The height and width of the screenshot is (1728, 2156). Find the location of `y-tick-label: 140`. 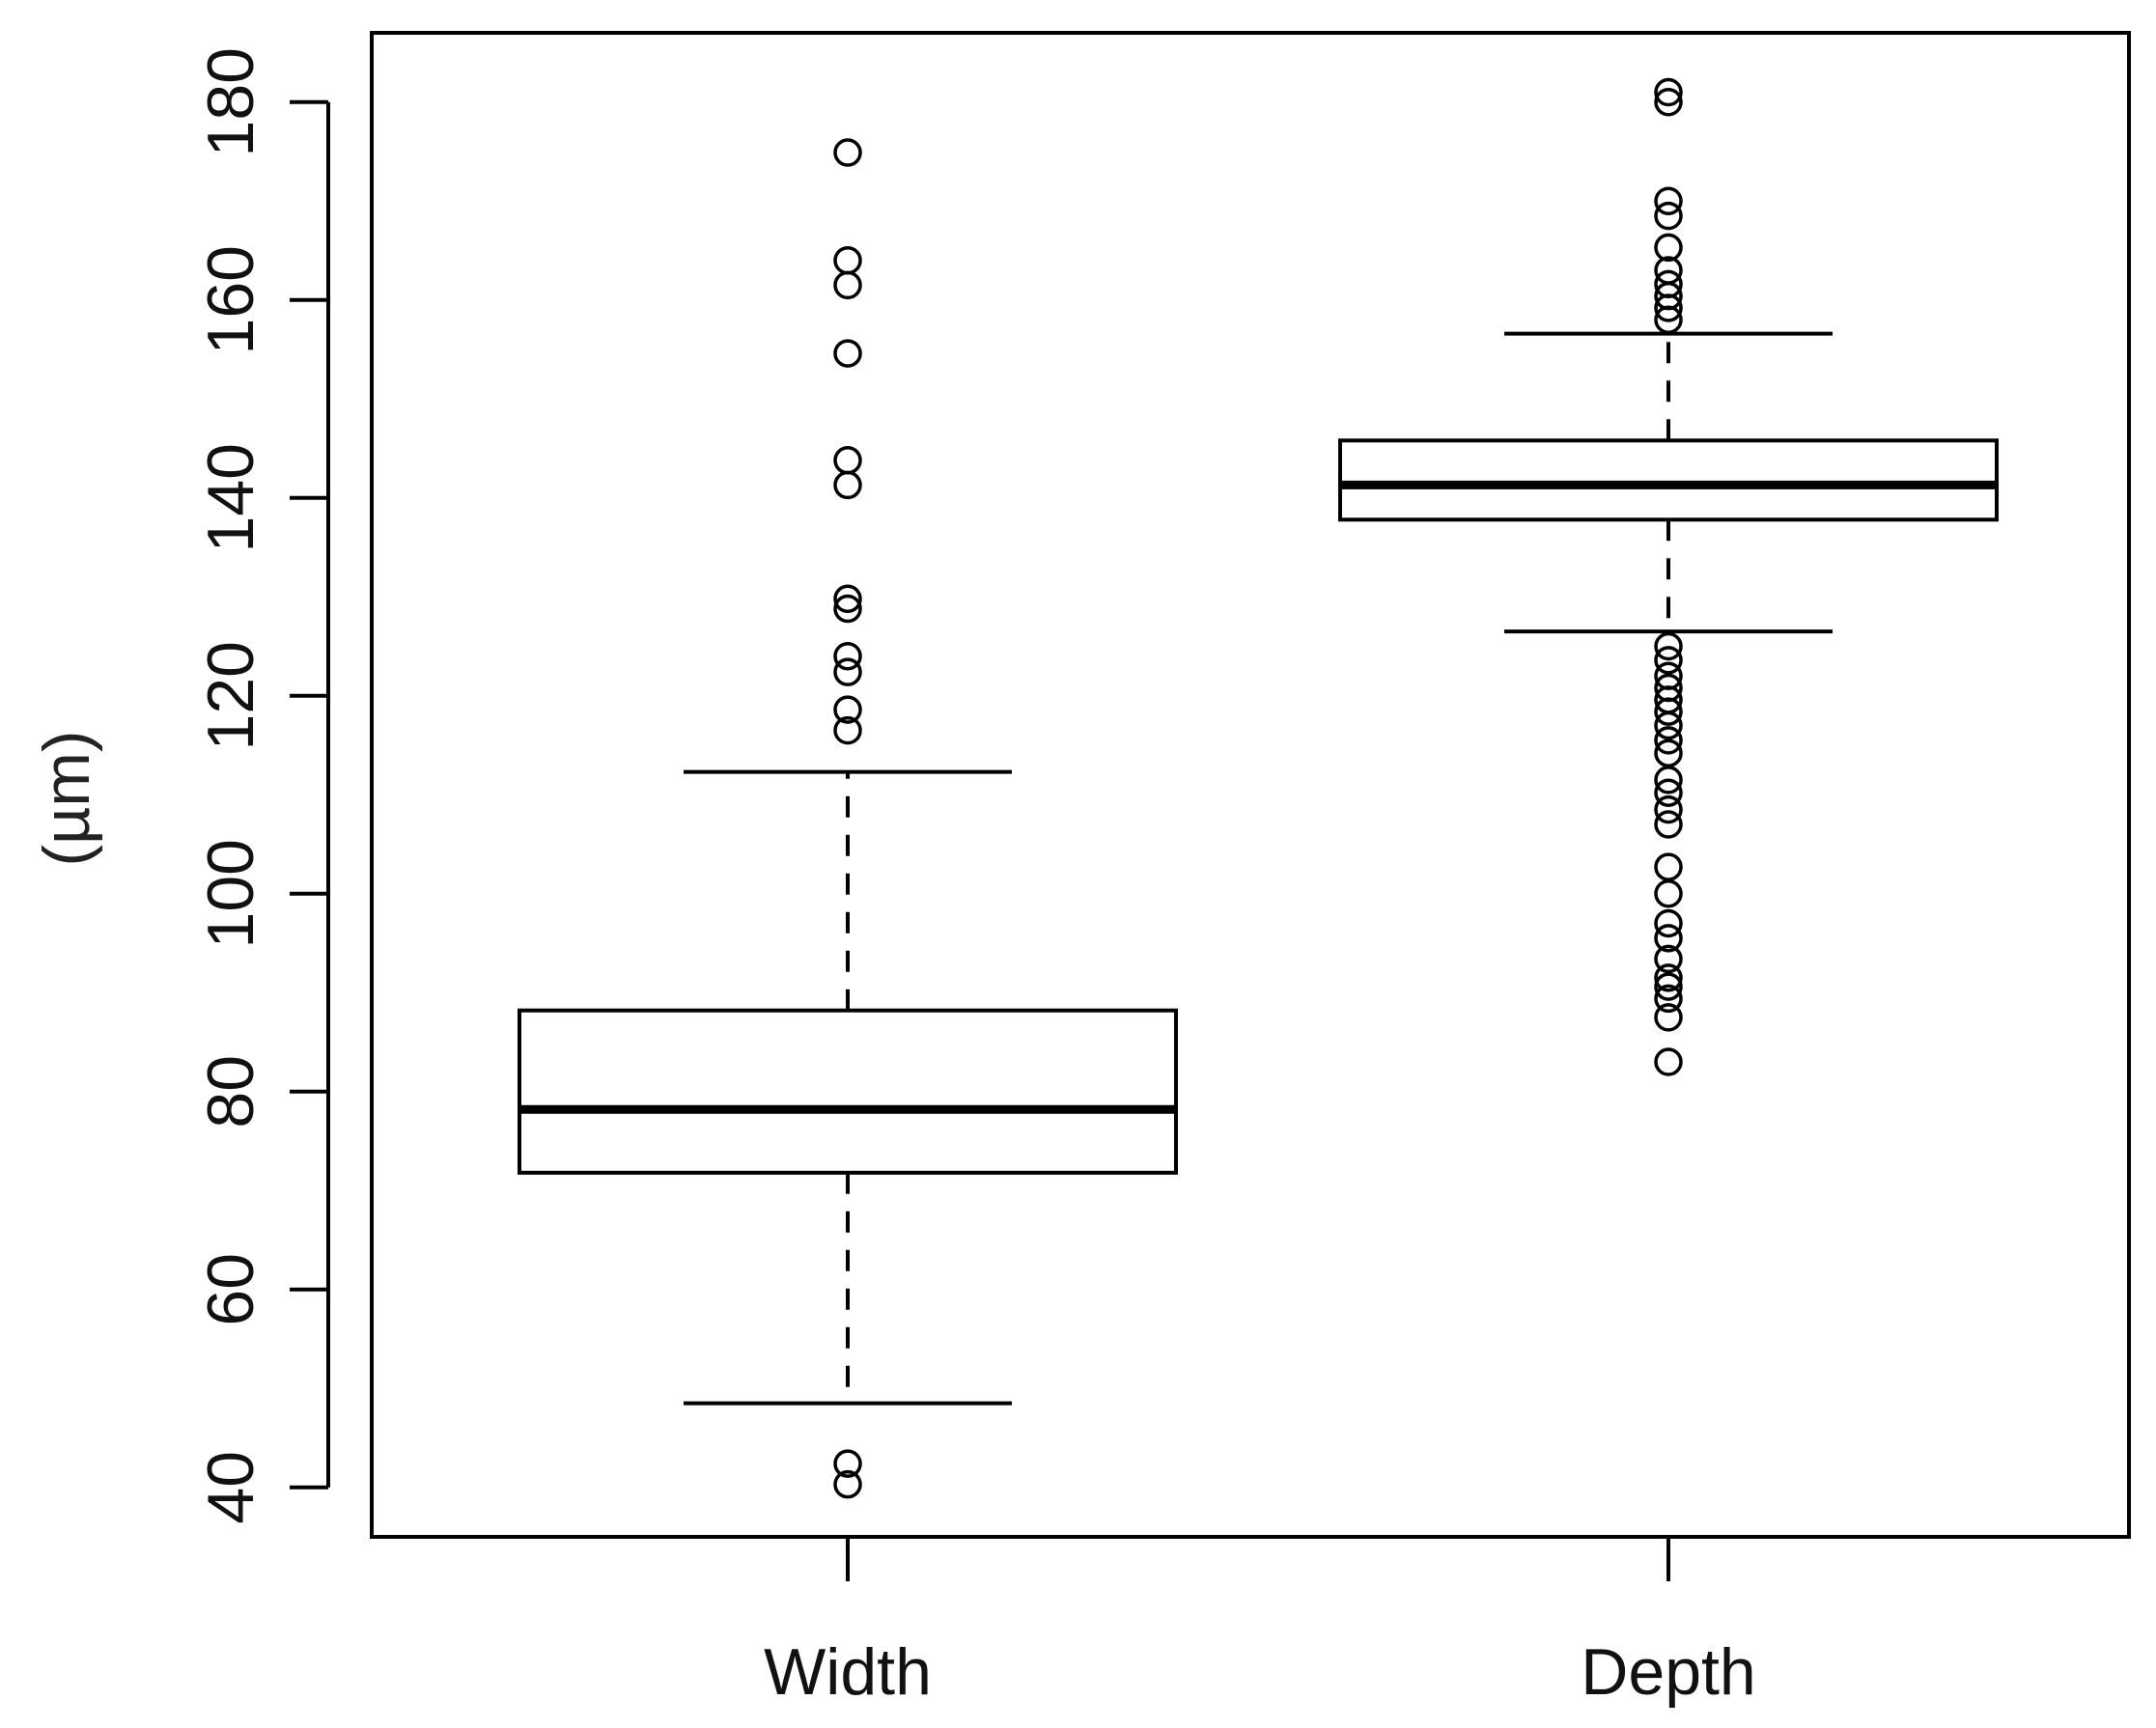

y-tick-label: 140 is located at coordinates (231, 497).